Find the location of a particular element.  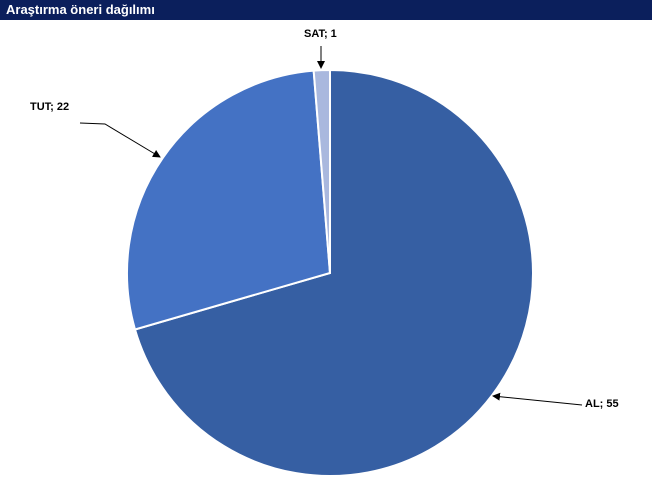

chart-title: Araştırma öneri dağılımı is located at coordinates (326, 10).